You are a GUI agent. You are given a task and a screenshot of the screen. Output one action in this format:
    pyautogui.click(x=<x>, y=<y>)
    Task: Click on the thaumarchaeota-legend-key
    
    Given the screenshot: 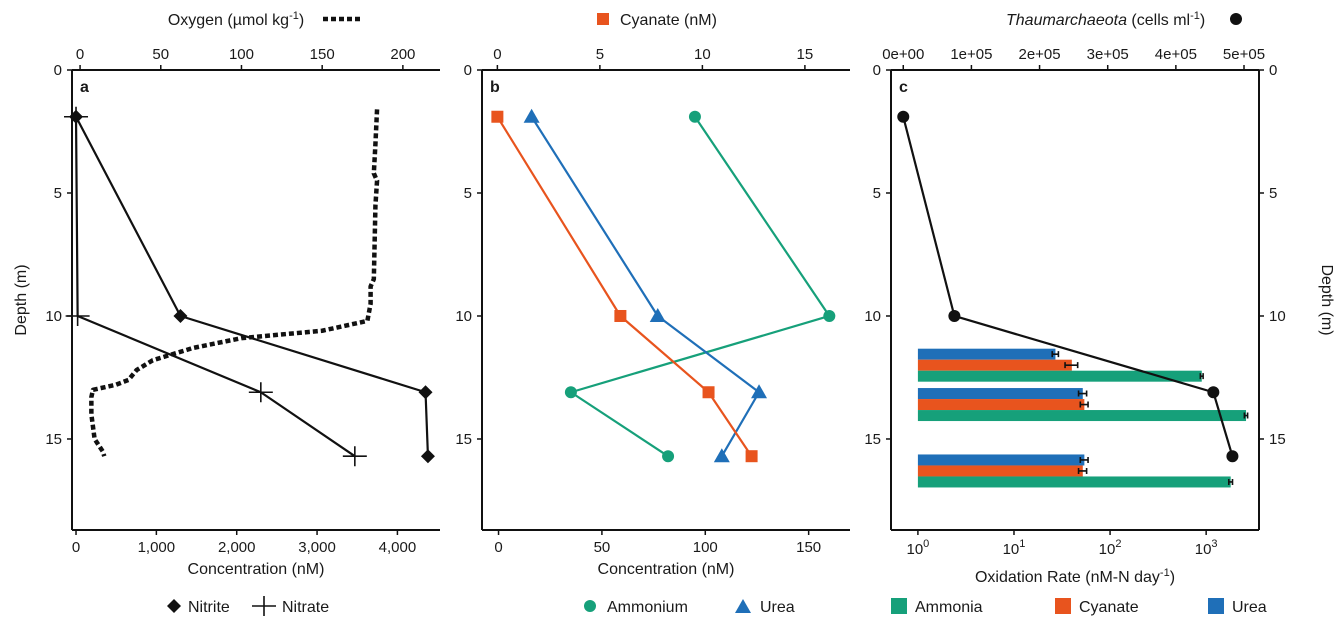 What is the action you would take?
    pyautogui.click(x=1236, y=19)
    